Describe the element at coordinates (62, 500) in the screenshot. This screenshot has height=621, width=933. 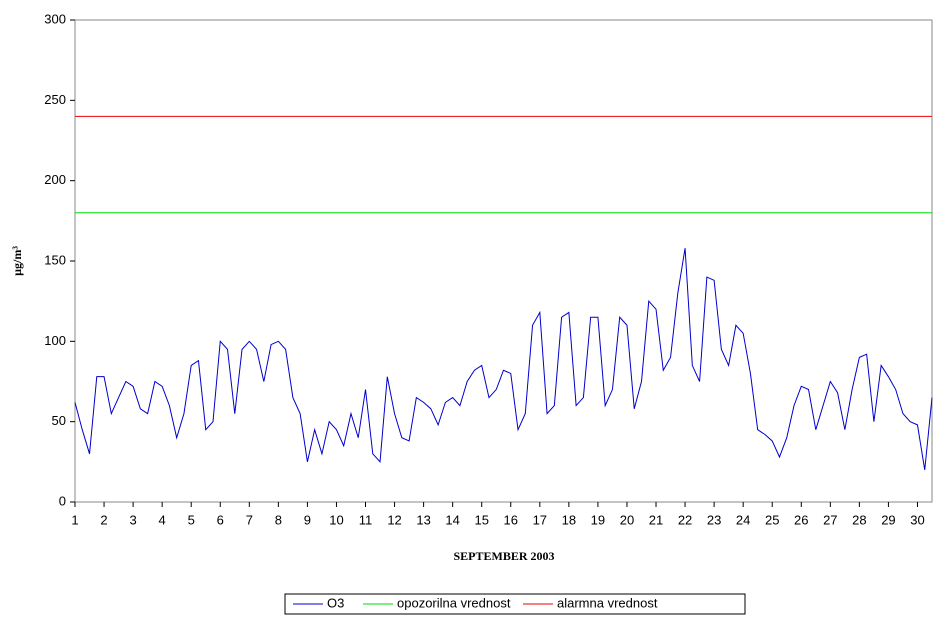
I see `y-tick-label: 0` at that location.